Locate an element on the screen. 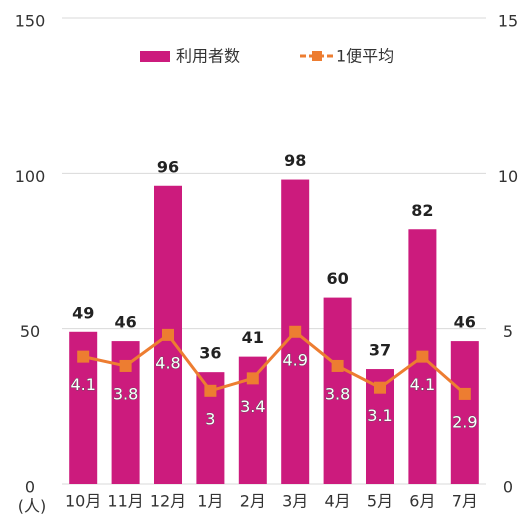 The width and height of the screenshot is (522, 517). x-tick-label: 2月 is located at coordinates (253, 501).